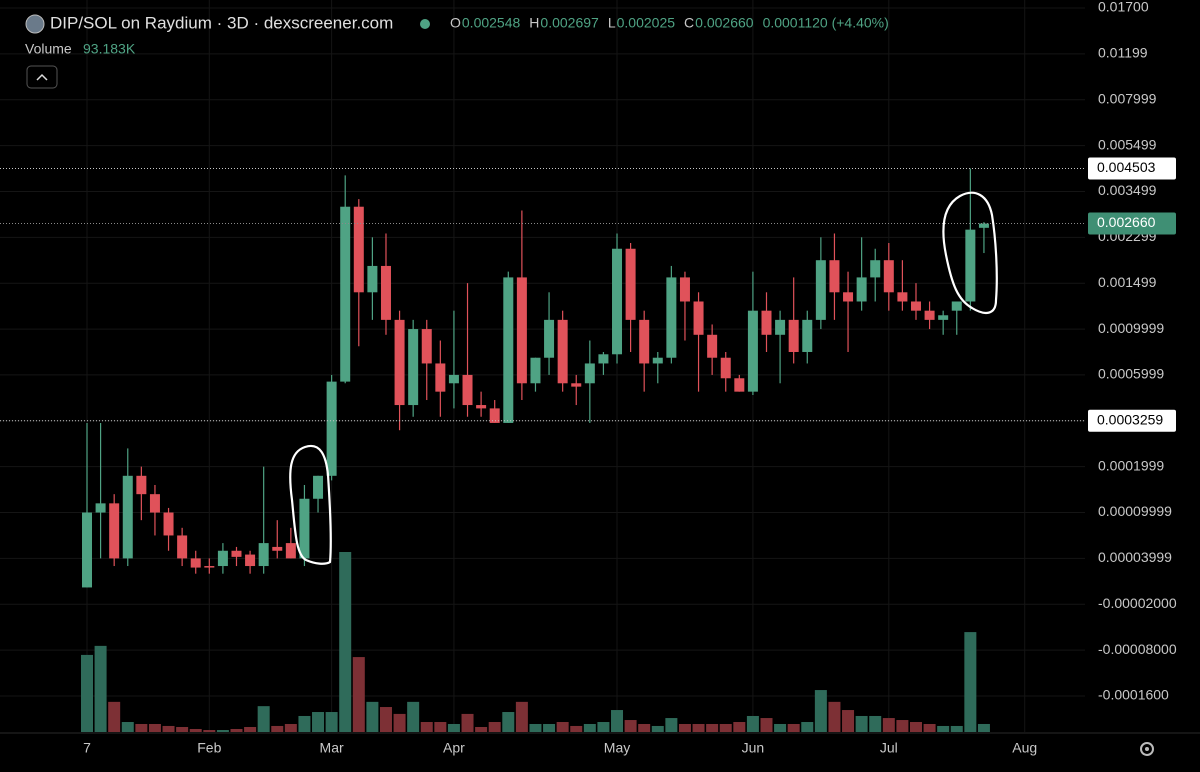  I want to click on y-tick-label: 0.0009999, so click(1131, 328).